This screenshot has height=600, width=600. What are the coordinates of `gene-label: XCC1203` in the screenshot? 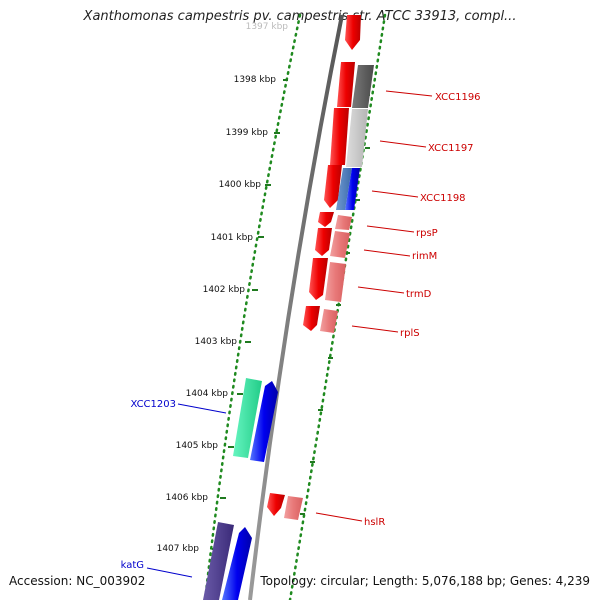 It's located at (153, 404).